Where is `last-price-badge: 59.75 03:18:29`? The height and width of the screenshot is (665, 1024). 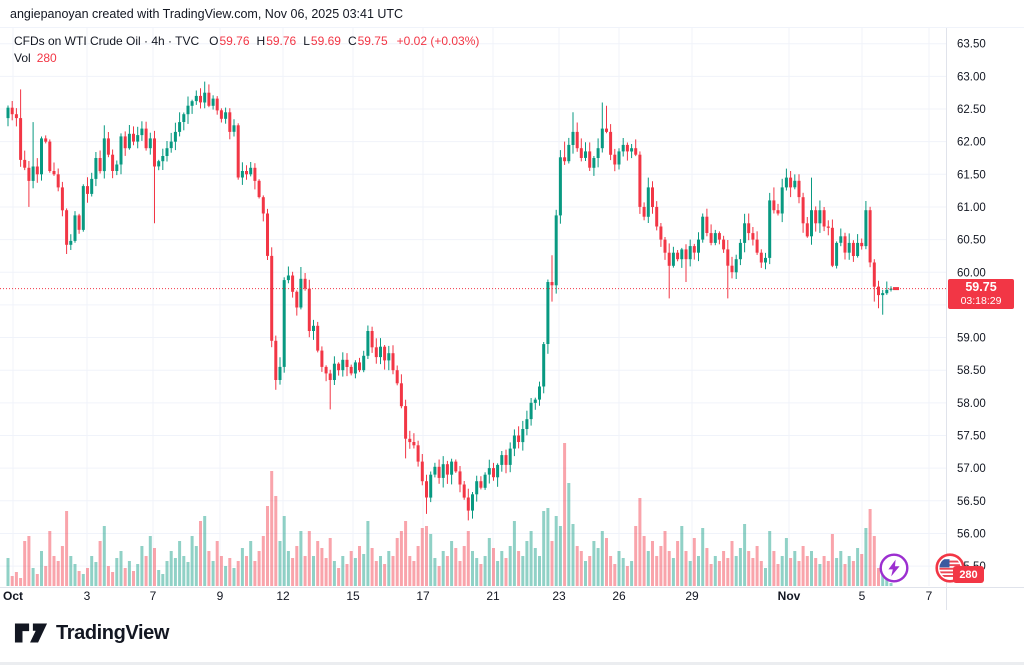
last-price-badge: 59.75 03:18:29 is located at coordinates (981, 294).